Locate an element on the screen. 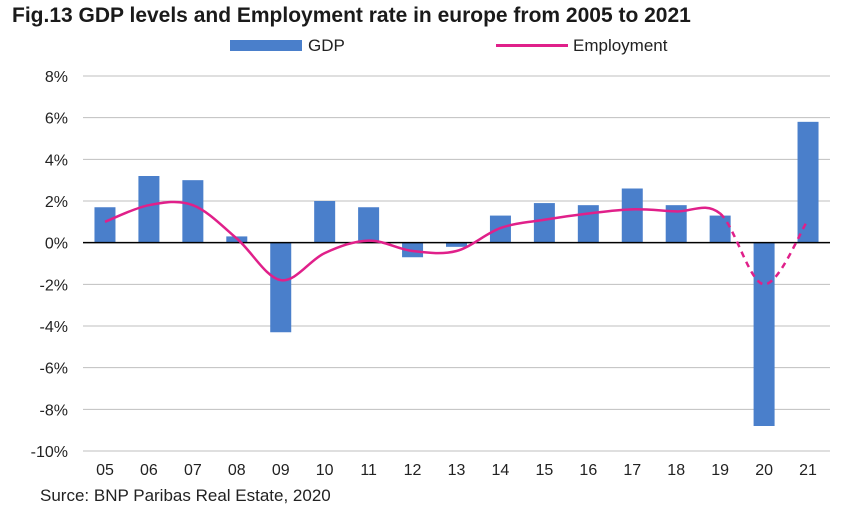 This screenshot has height=522, width=850. y-tick-label: -2% is located at coordinates (54, 285).